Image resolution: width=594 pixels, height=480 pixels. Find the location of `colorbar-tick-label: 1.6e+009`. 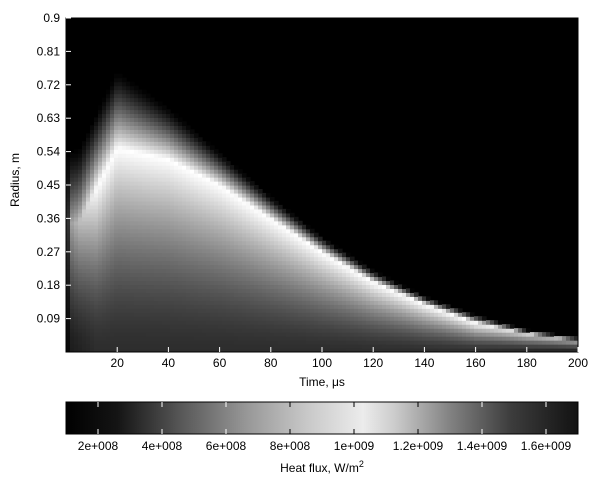

colorbar-tick-label: 1.6e+009 is located at coordinates (546, 446).